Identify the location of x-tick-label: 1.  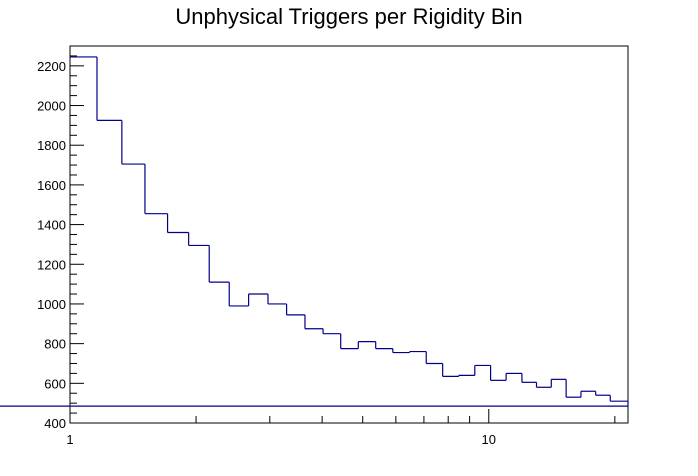
(69, 439).